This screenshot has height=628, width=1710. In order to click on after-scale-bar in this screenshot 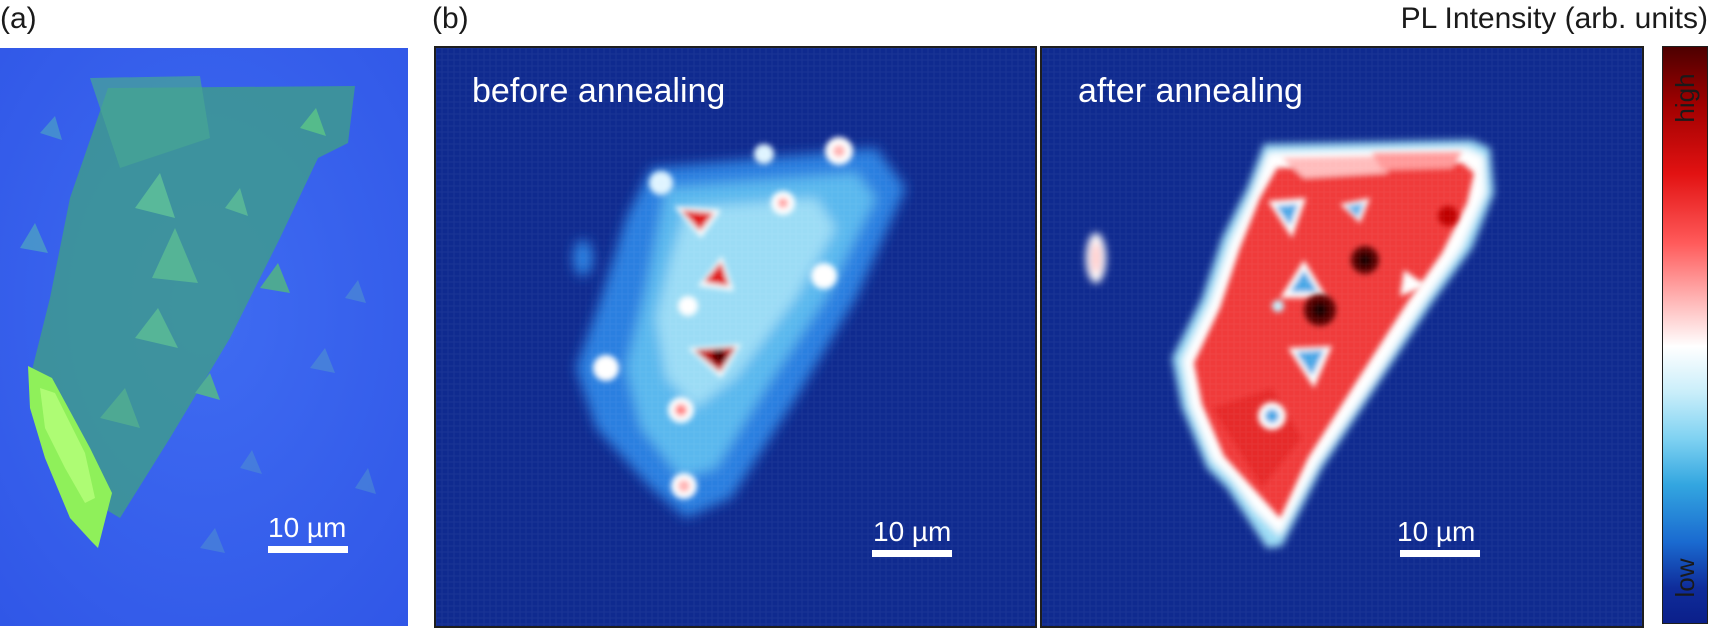, I will do `click(1440, 553)`.